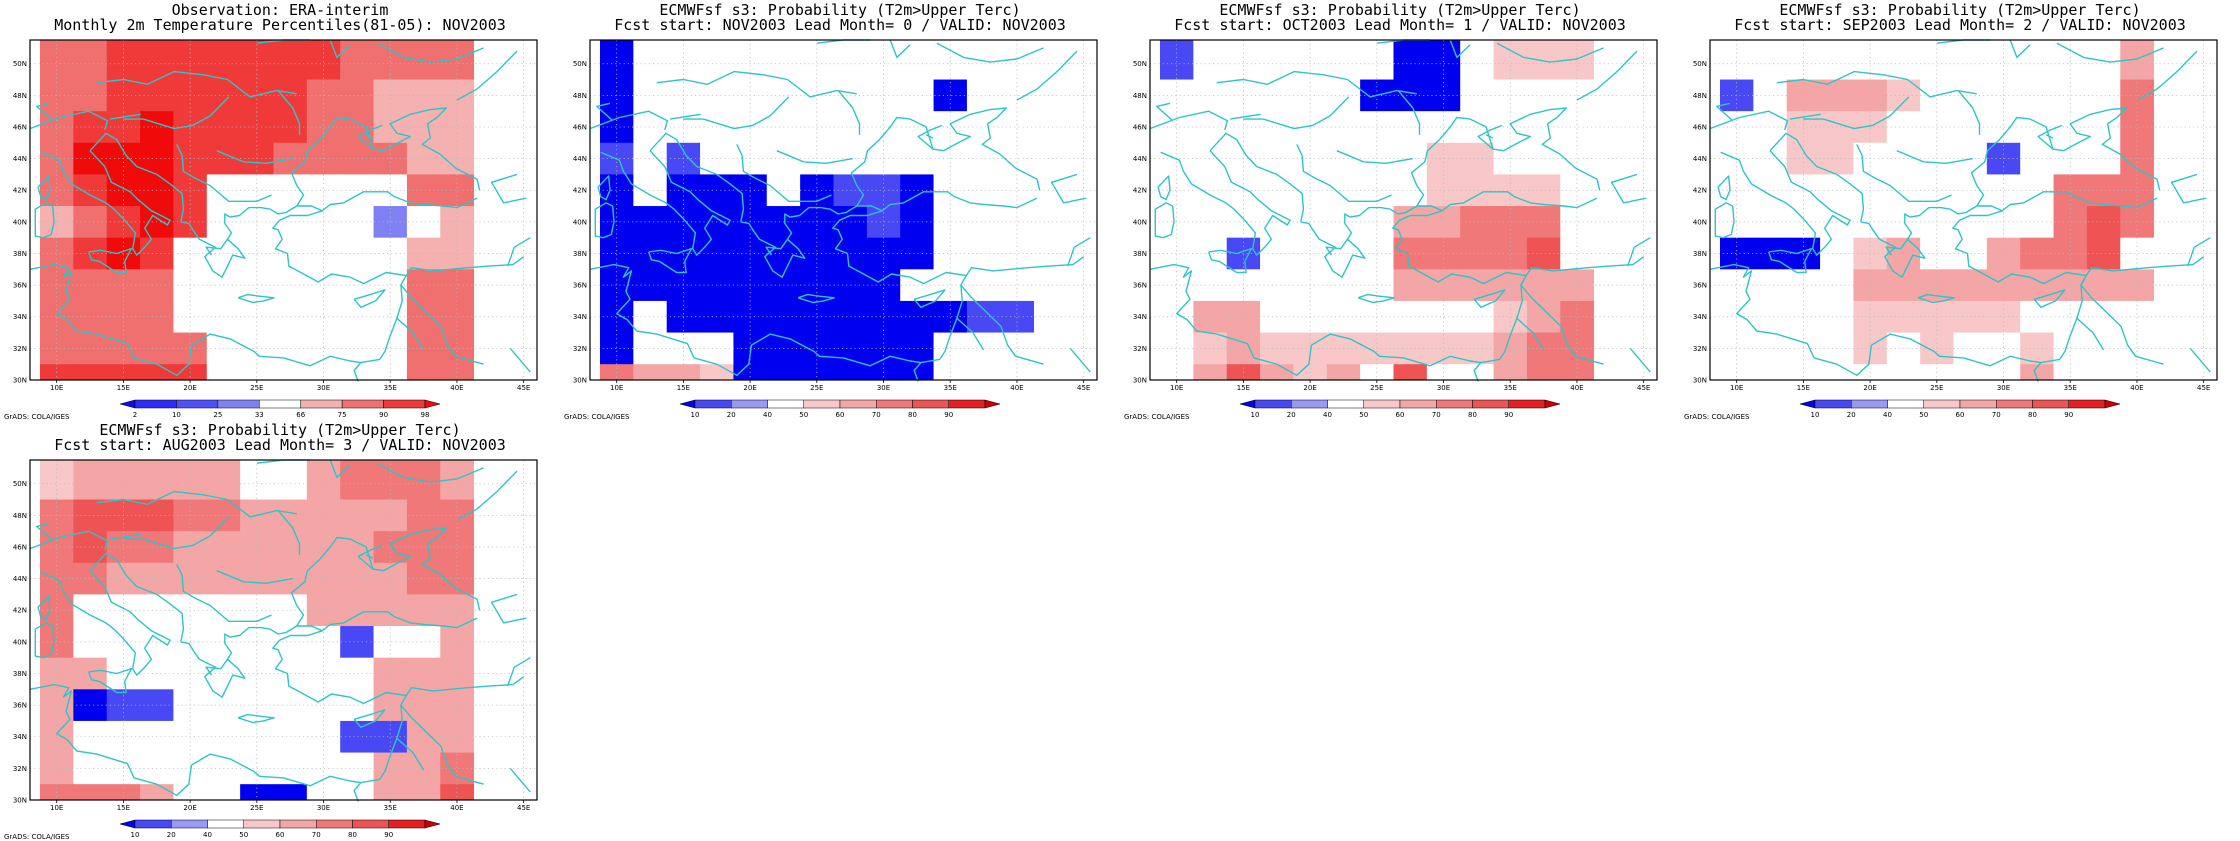 This screenshot has height=841, width=2240. Describe the element at coordinates (259, 415) in the screenshot. I see `colorbar-label: 33` at that location.